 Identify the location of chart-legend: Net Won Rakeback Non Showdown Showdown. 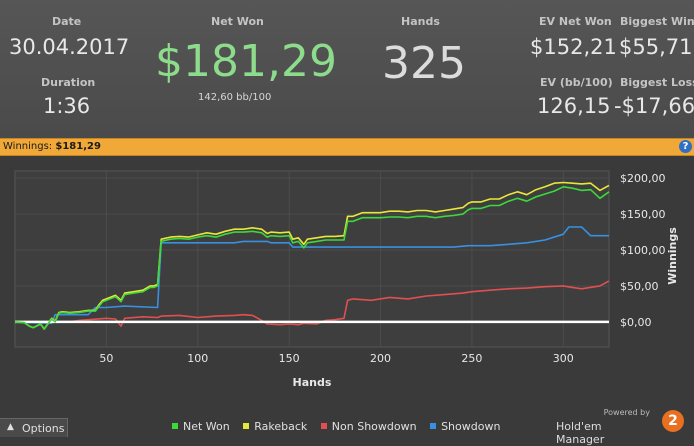
(341, 427).